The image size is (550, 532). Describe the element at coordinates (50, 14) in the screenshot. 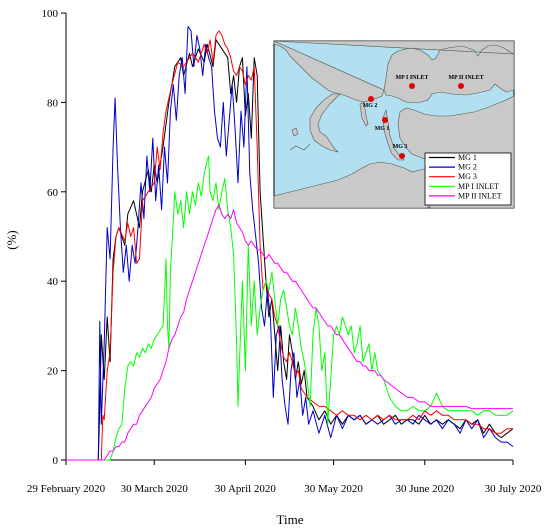

I see `y-tick-label: 100` at that location.